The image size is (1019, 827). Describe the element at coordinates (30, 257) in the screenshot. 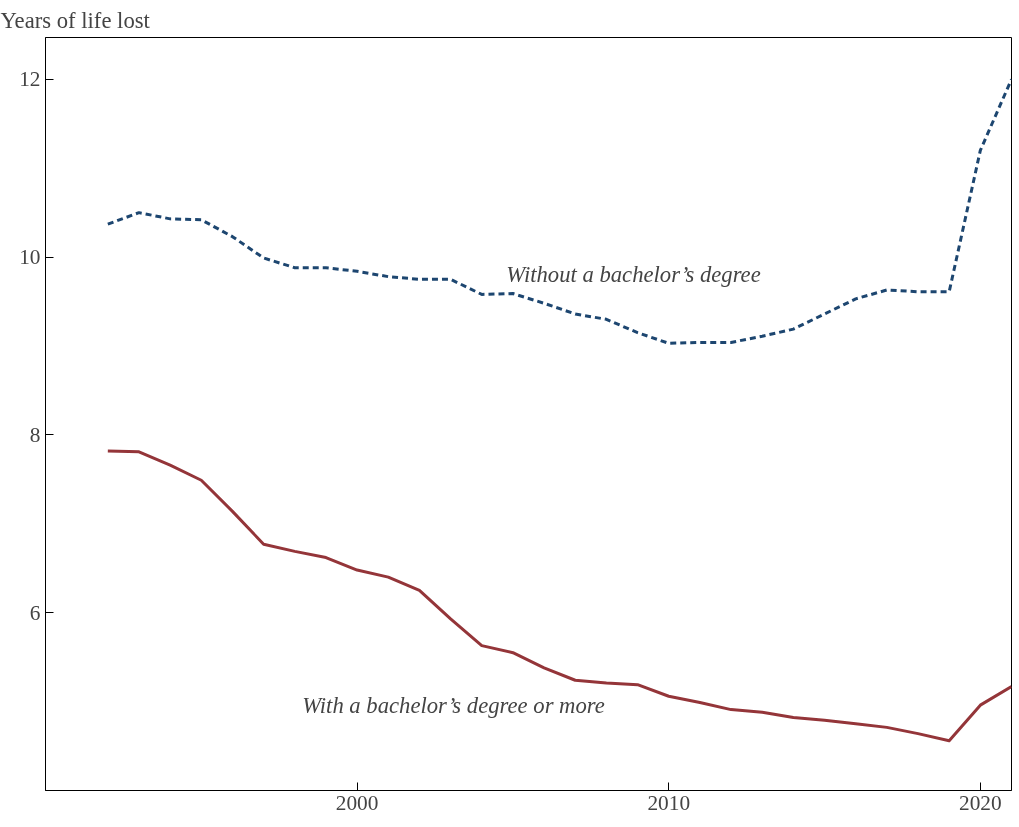

I see `y-tick-label: 10` at that location.